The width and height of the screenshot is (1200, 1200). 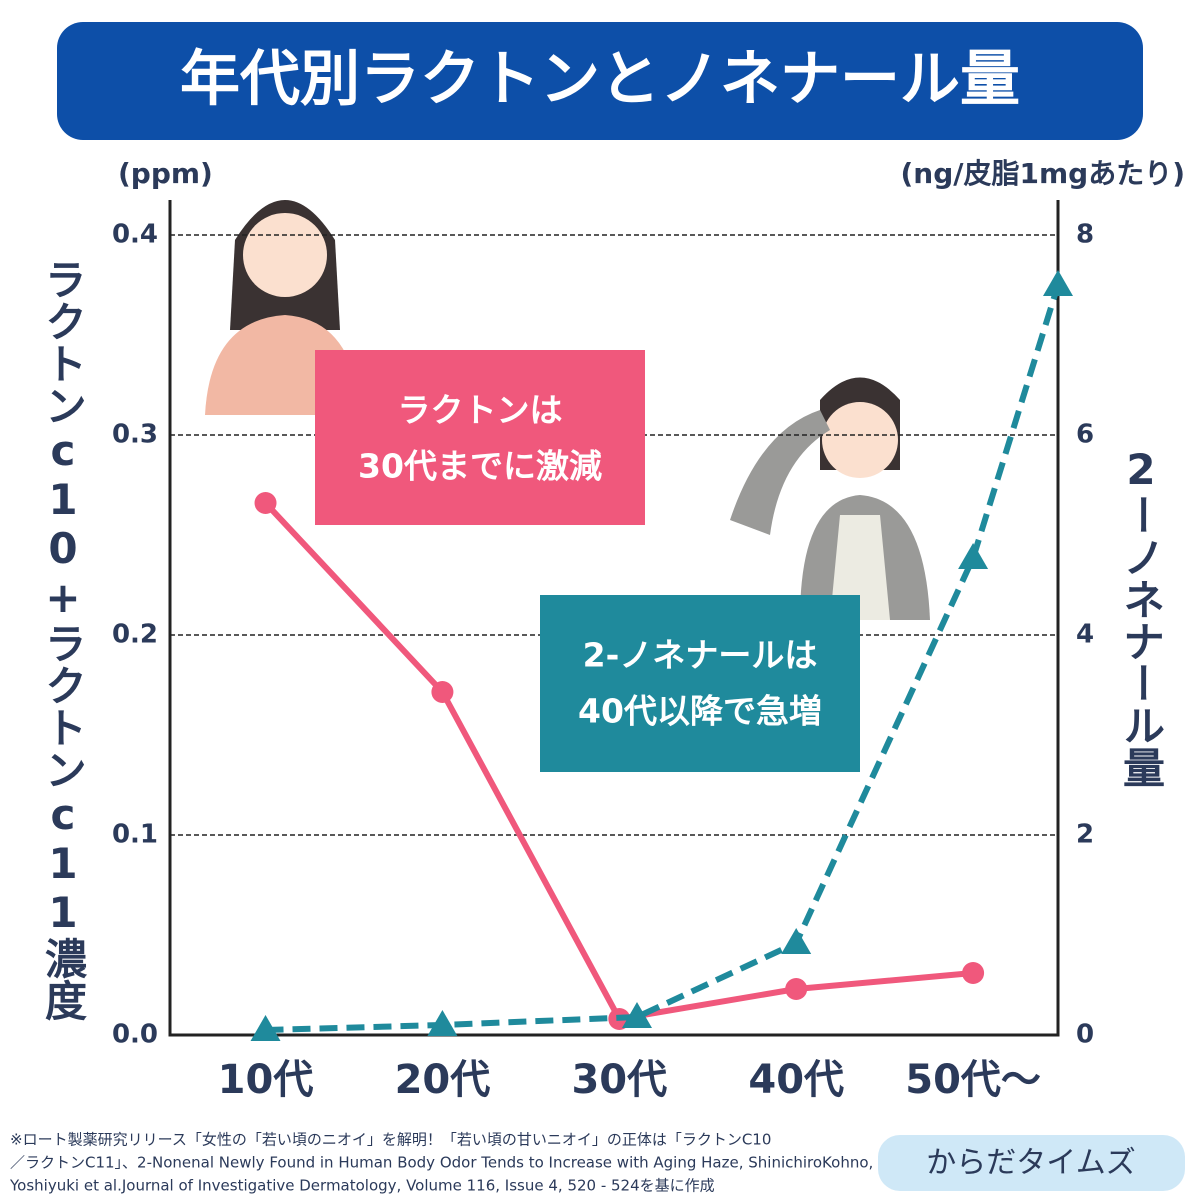 I want to click on annotation-text: 40代以降で急増, so click(x=700, y=711).